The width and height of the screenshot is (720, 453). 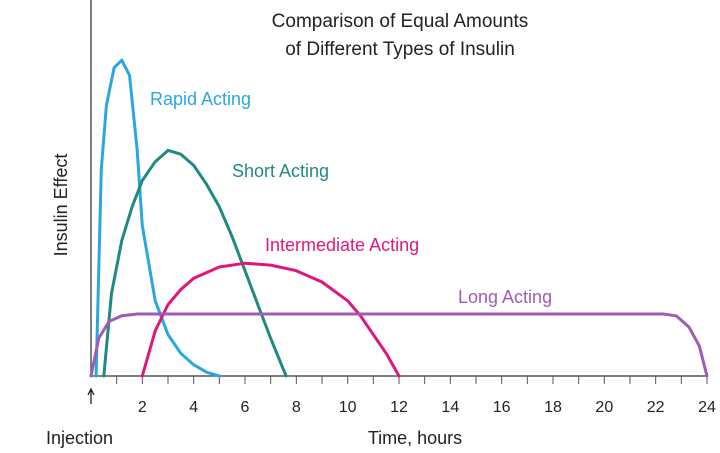 I want to click on annotation: Injection, so click(x=79, y=438).